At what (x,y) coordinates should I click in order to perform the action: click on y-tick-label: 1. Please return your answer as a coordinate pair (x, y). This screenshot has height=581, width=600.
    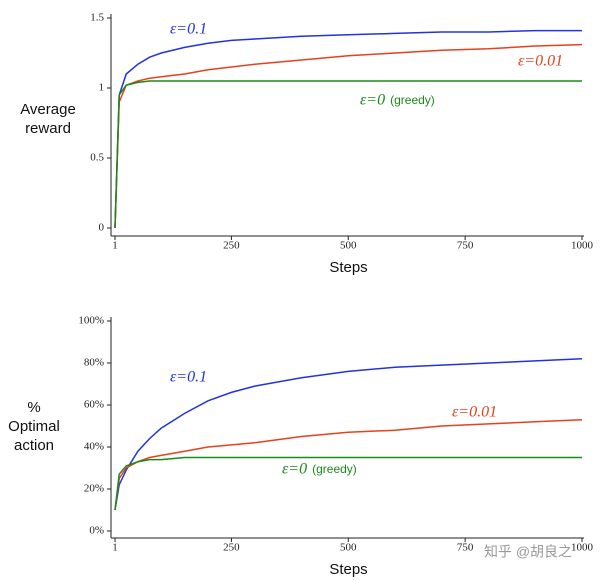
    Looking at the image, I should click on (102, 88).